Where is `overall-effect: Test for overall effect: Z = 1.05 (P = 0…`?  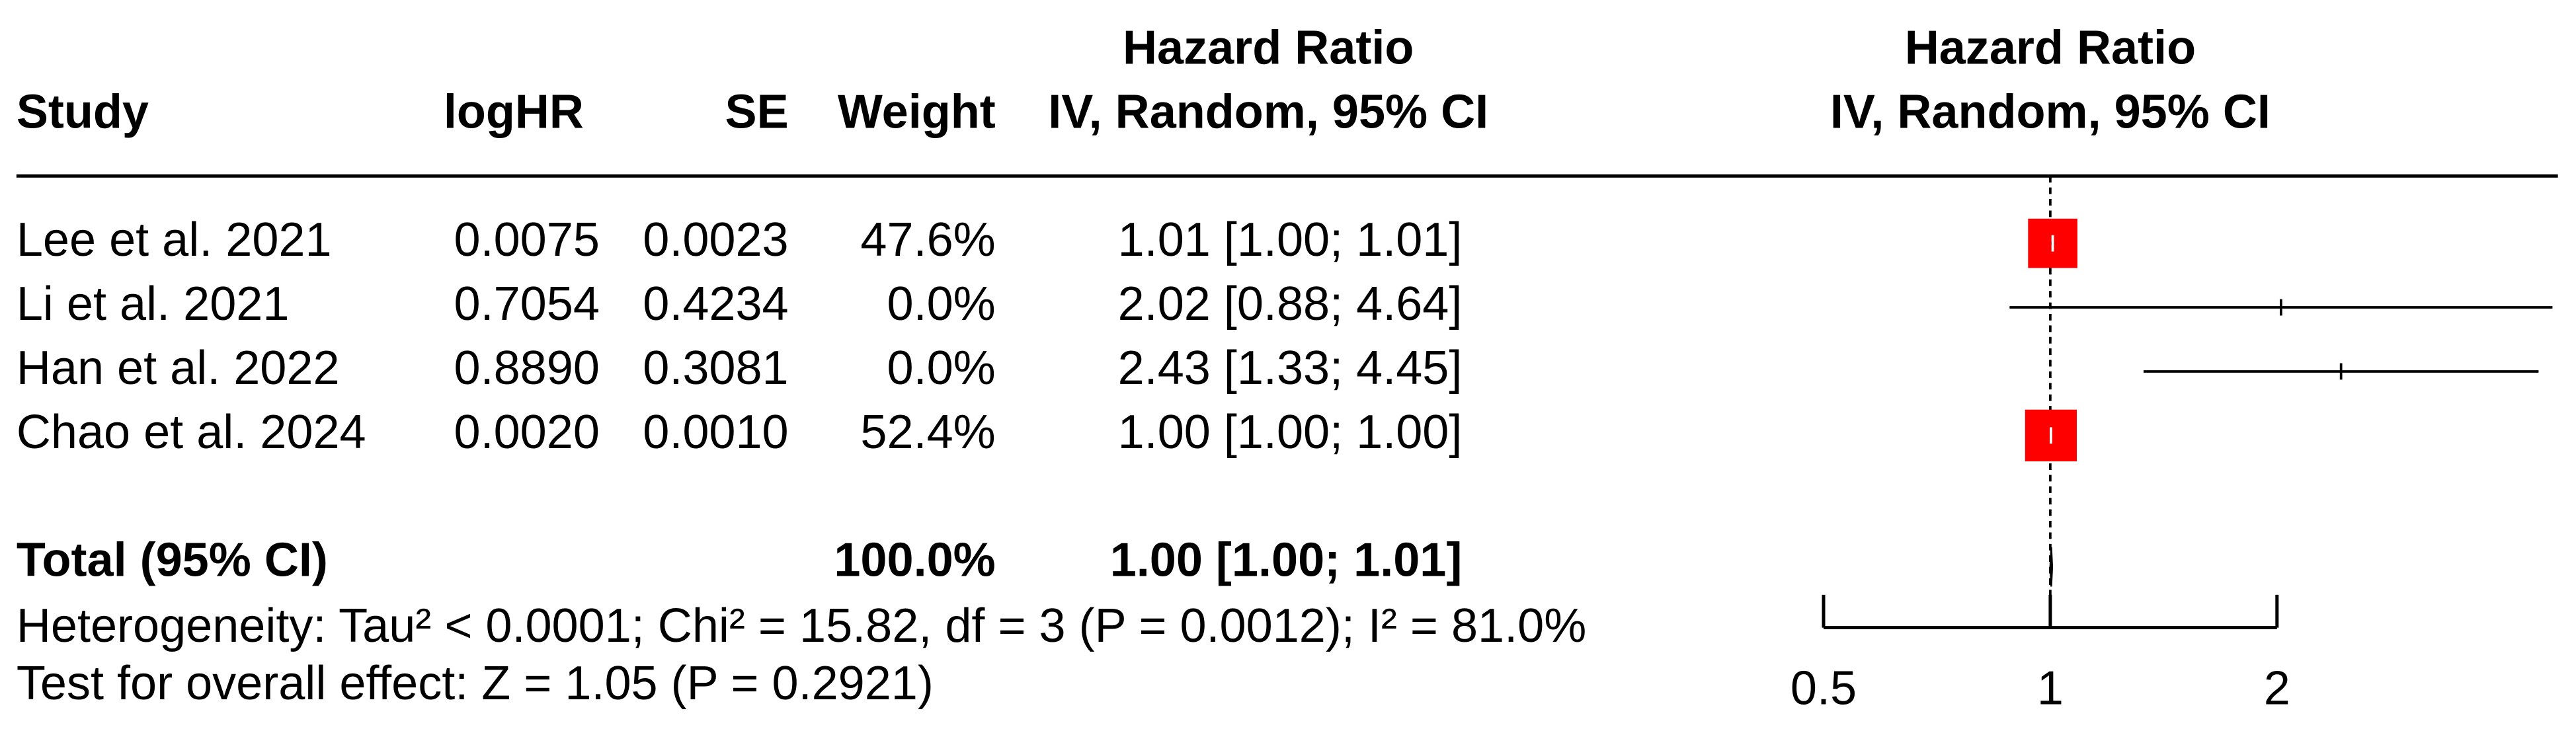
overall-effect: Test for overall effect: Z = 1.05 (P = 0… is located at coordinates (476, 683).